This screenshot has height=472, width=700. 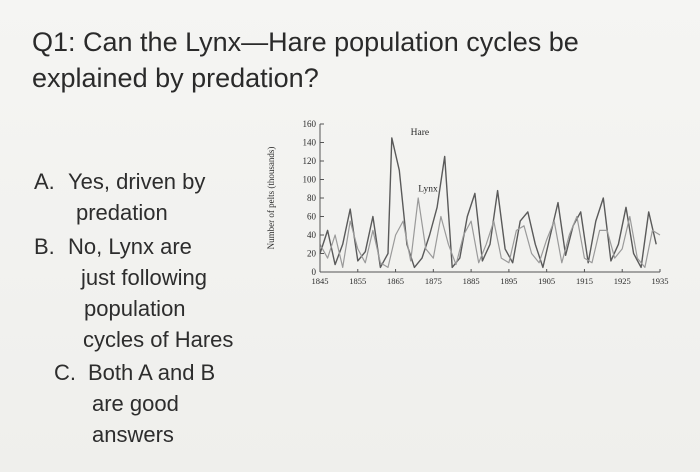 What do you see at coordinates (137, 181) in the screenshot?
I see `answer-a-line-1: Yes, driven by` at bounding box center [137, 181].